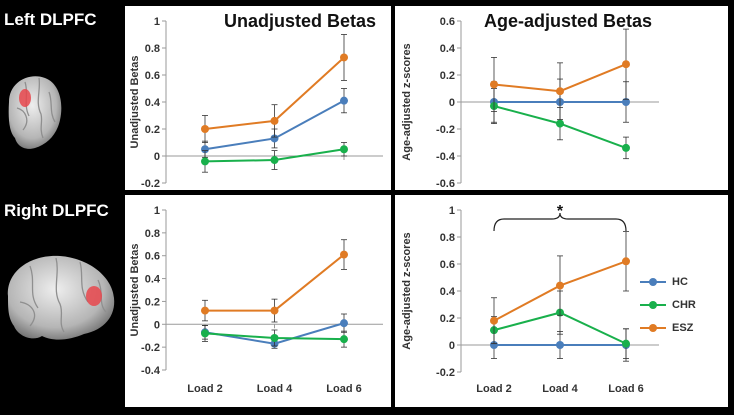  I want to click on c4-ytick-label: 0.2, so click(447, 319).